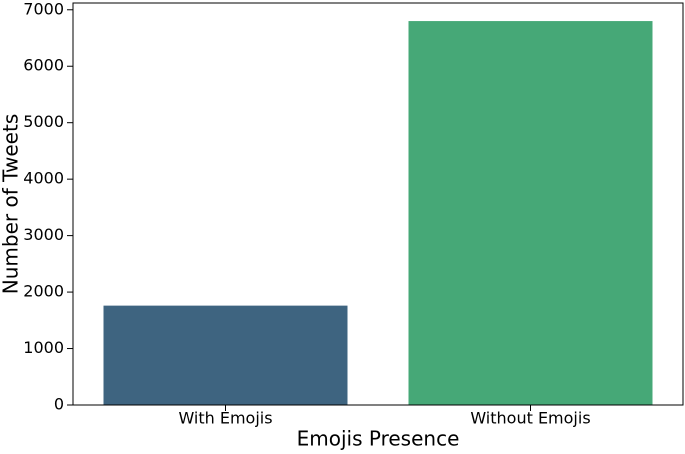 The width and height of the screenshot is (685, 454). Describe the element at coordinates (43, 347) in the screenshot. I see `y-tick-label: 1000` at that location.